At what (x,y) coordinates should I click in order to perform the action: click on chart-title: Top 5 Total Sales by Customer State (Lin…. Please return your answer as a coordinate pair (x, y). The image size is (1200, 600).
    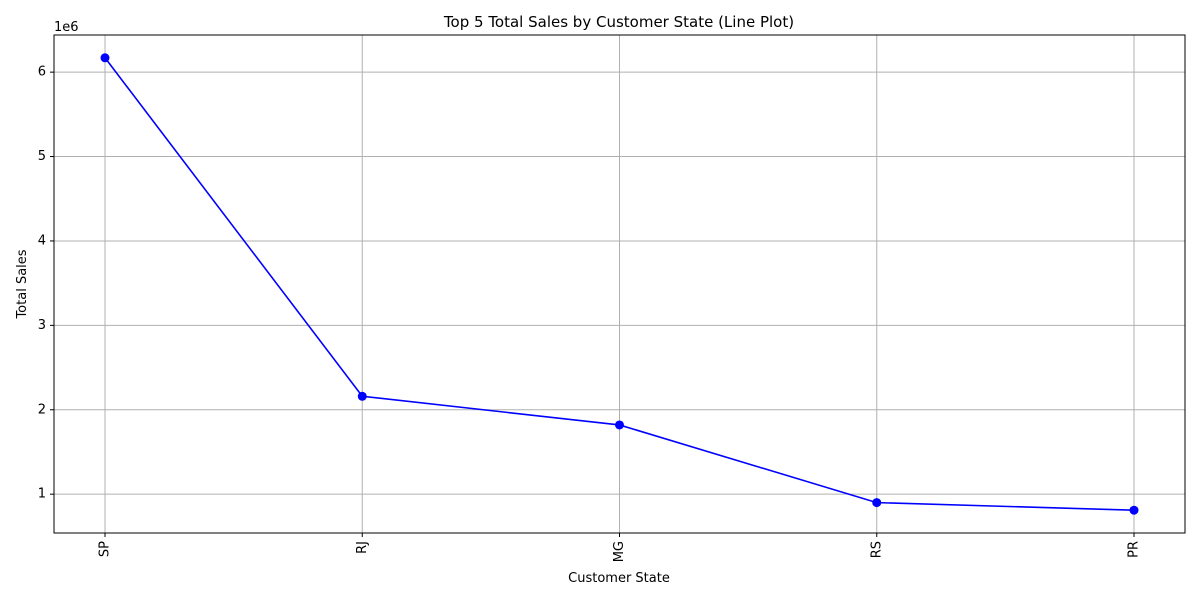
    Looking at the image, I should click on (618, 22).